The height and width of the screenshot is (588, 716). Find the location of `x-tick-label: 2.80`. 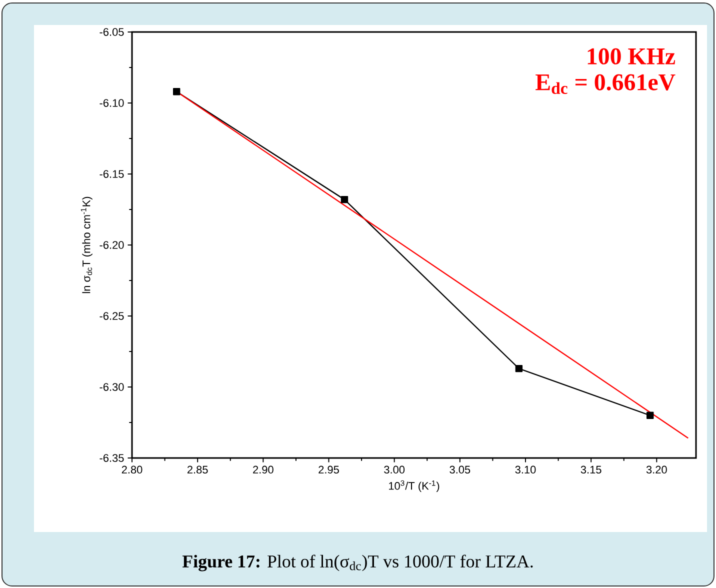

x-tick-label: 2.80 is located at coordinates (132, 470).